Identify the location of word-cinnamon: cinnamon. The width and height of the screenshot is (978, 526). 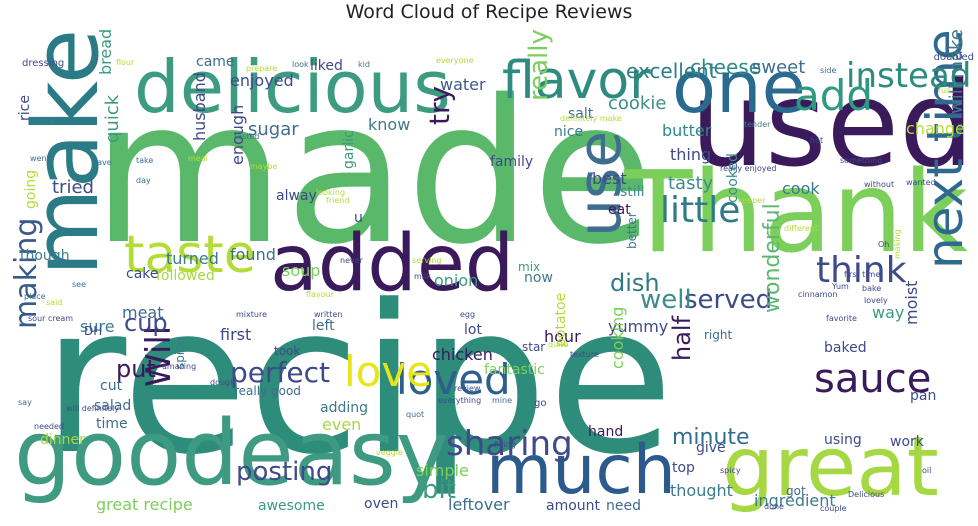
(818, 294).